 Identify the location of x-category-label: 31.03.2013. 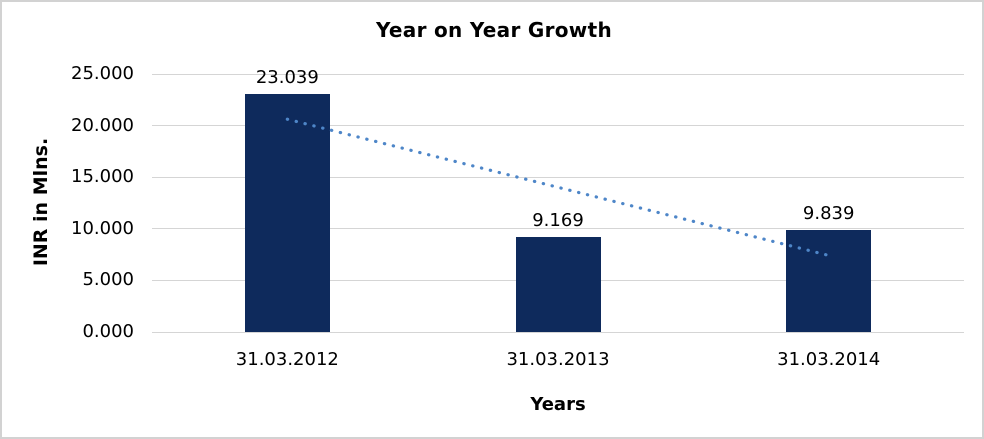
(558, 359).